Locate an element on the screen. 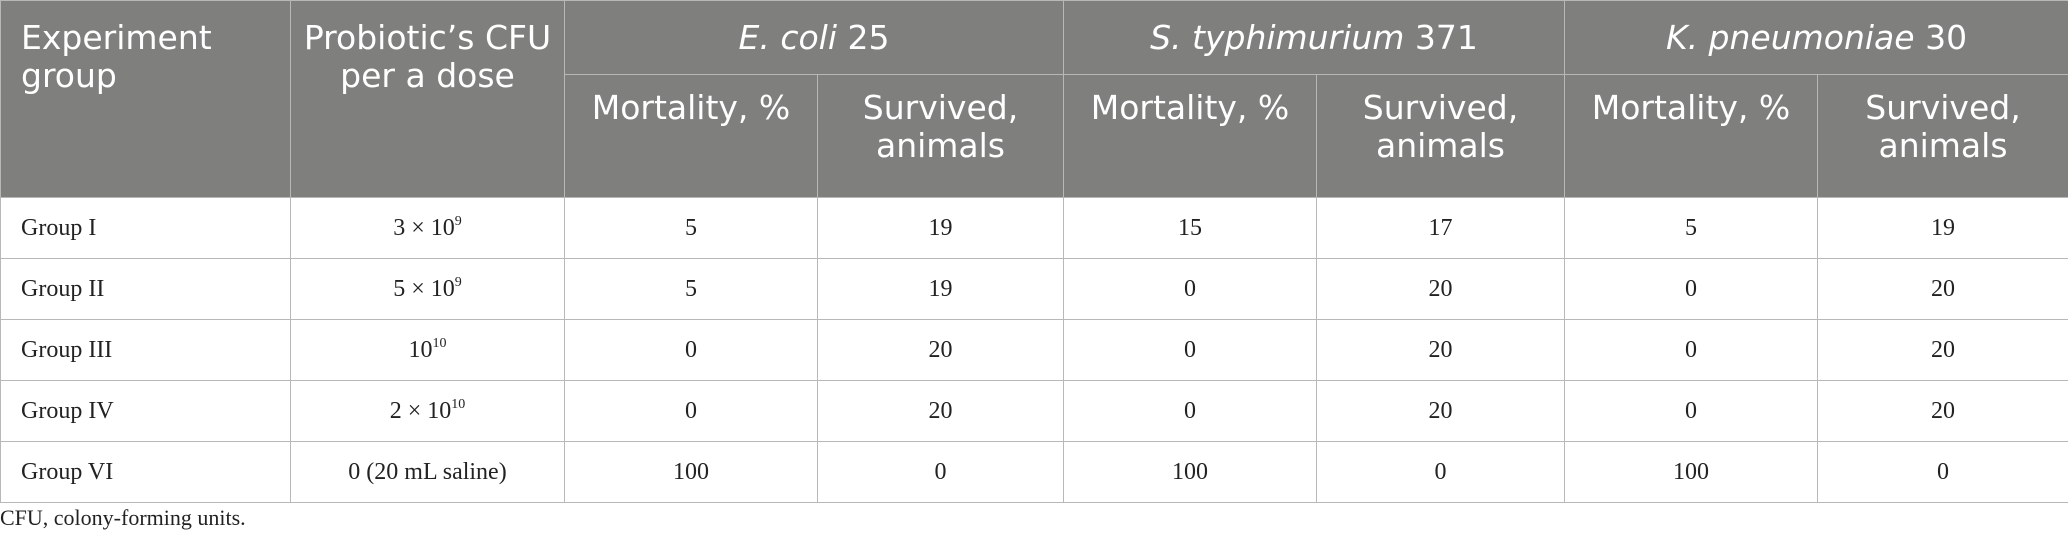  cell-group: Group VI is located at coordinates (145, 472).